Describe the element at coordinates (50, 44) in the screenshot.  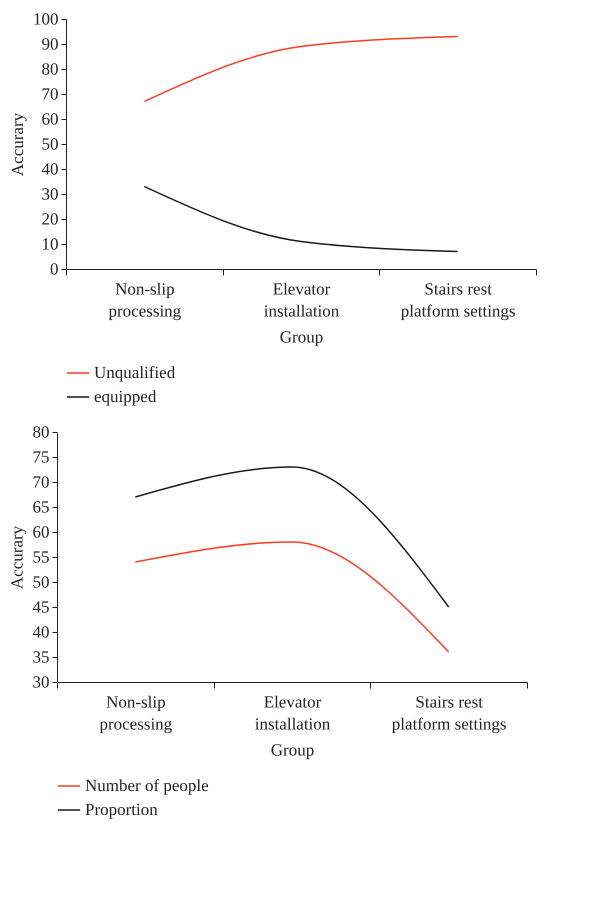
I see `y-tick-label: 90` at that location.